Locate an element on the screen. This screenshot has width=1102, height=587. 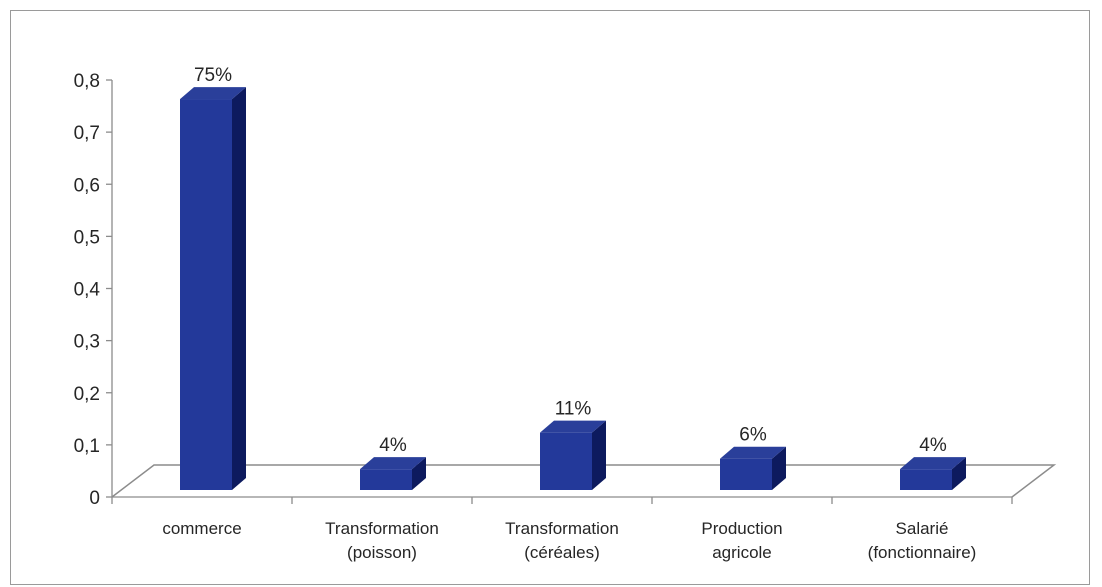
x-category-label: Salarié (fonctionnaire) is located at coordinates (922, 540).